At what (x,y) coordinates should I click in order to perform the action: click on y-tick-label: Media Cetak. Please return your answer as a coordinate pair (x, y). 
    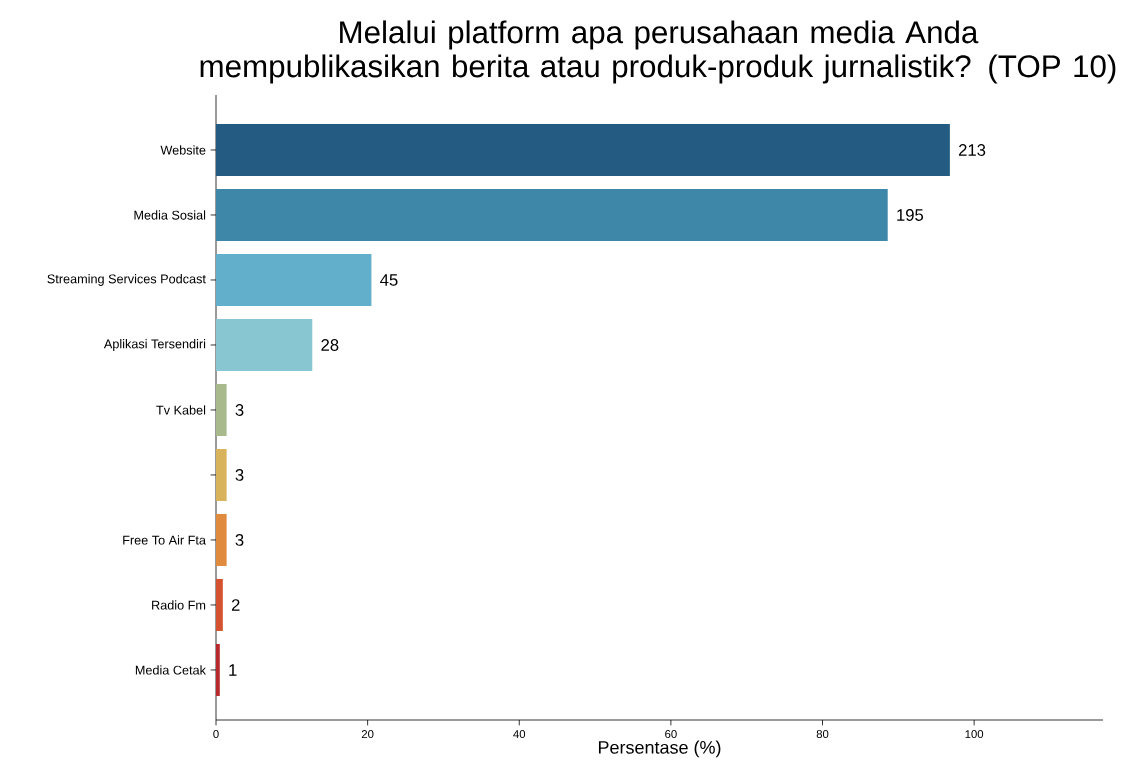
    Looking at the image, I should click on (170, 670).